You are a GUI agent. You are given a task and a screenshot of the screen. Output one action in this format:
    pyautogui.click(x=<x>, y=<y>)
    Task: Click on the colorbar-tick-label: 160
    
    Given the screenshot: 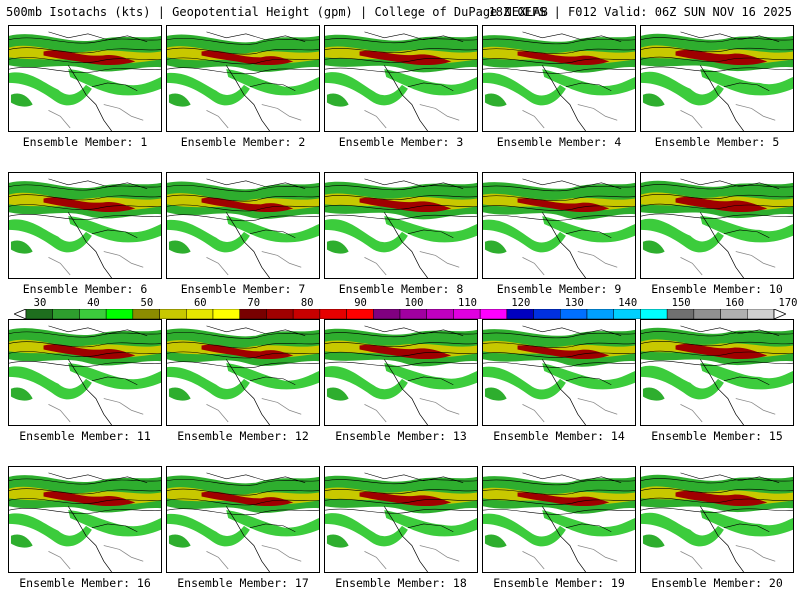 What is the action you would take?
    pyautogui.click(x=735, y=303)
    